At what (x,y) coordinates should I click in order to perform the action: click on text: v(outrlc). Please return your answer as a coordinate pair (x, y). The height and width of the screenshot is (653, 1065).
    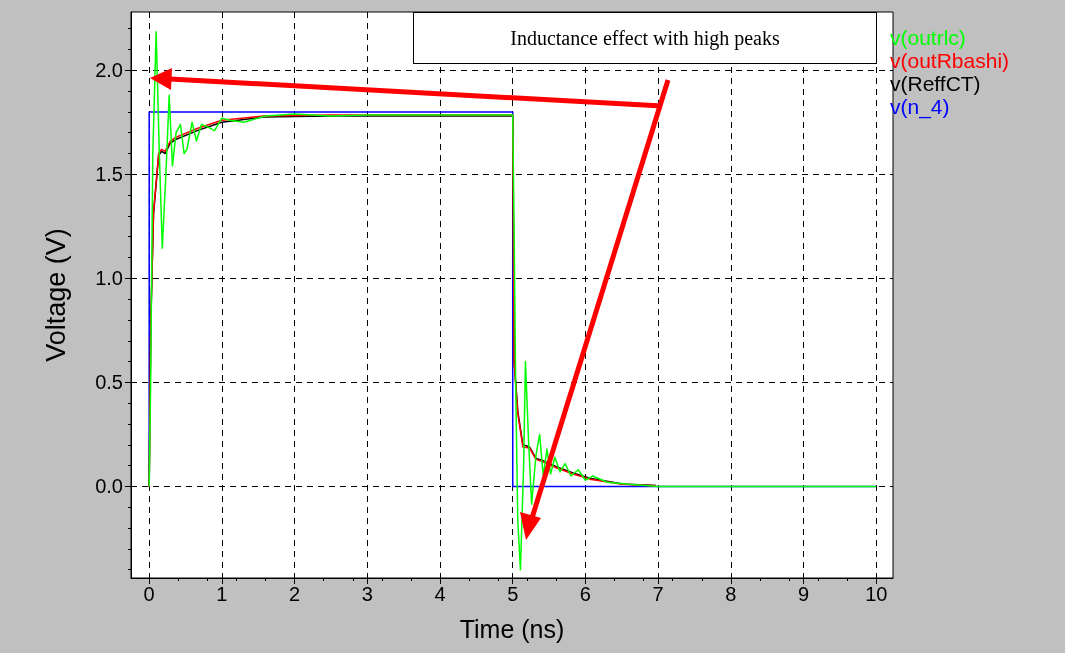
    Looking at the image, I should click on (928, 37).